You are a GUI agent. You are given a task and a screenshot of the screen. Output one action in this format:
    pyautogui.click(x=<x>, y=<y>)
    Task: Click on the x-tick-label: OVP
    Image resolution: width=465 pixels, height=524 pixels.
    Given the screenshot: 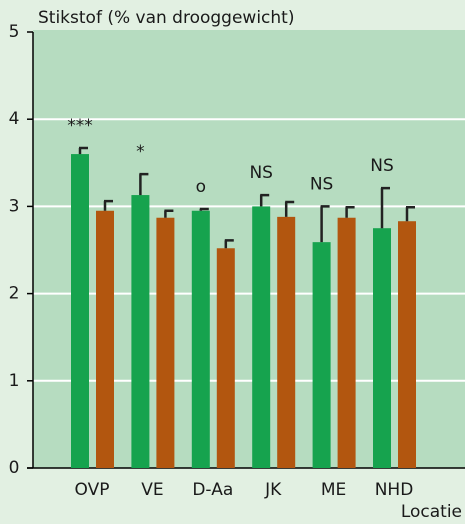 What is the action you would take?
    pyautogui.click(x=92, y=490)
    